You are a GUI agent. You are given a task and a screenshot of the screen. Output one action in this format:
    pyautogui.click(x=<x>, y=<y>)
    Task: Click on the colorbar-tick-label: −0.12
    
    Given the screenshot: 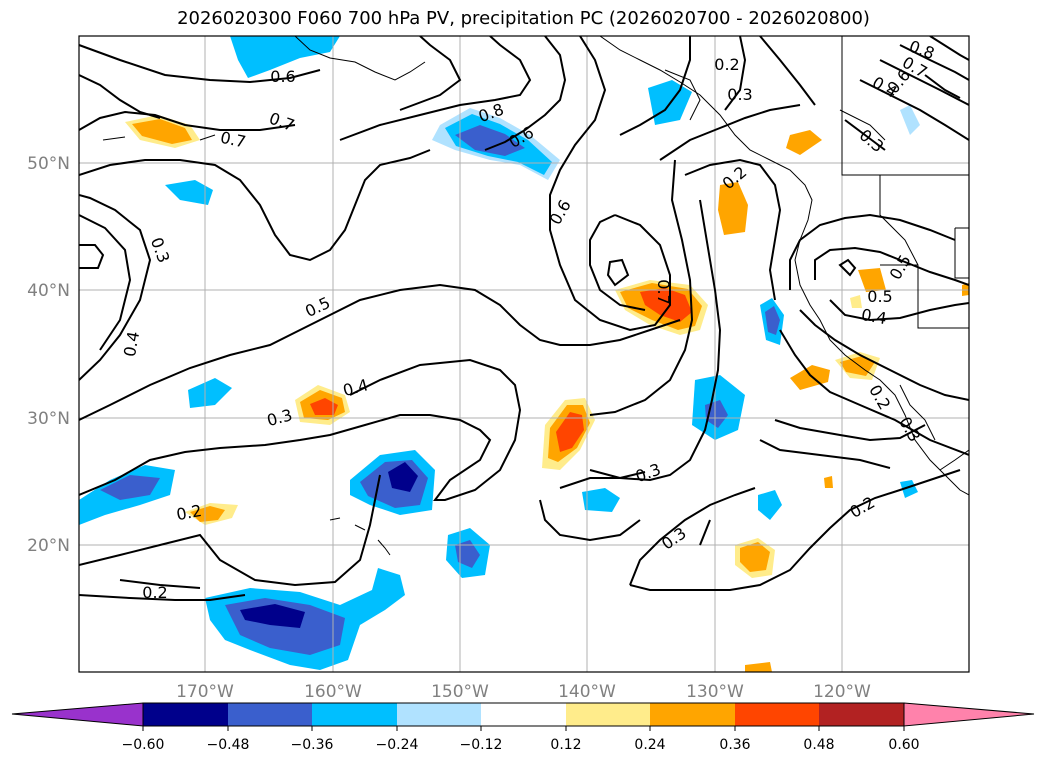 What is the action you would take?
    pyautogui.click(x=481, y=745)
    